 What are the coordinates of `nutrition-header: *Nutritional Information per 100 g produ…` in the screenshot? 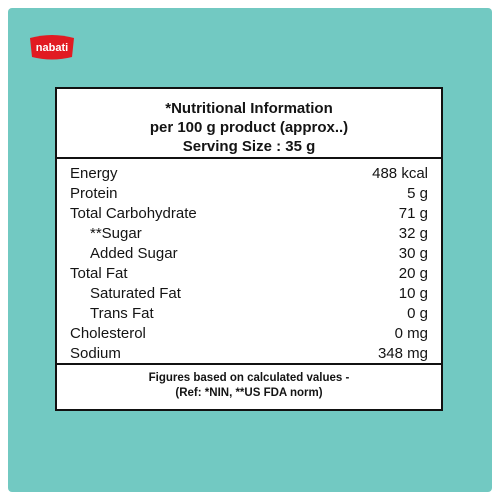 It's located at (249, 124).